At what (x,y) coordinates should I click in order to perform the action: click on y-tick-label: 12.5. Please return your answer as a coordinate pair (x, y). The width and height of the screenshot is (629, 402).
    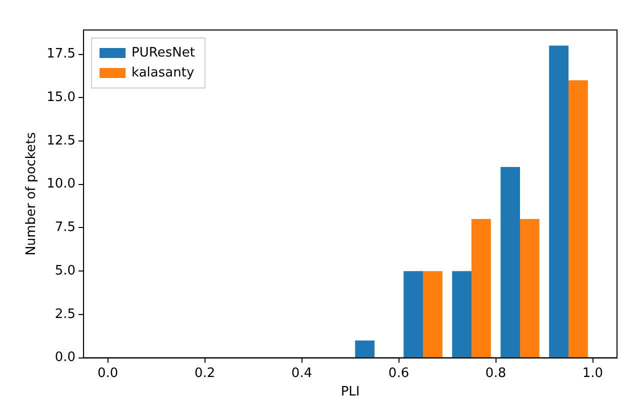
    Looking at the image, I should click on (61, 140).